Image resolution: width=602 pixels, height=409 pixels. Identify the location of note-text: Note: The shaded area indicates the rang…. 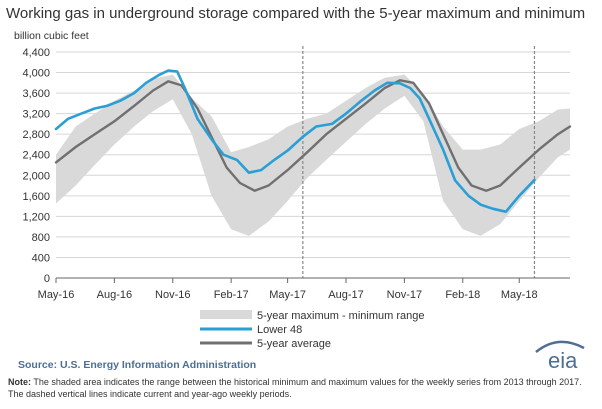
(303, 388).